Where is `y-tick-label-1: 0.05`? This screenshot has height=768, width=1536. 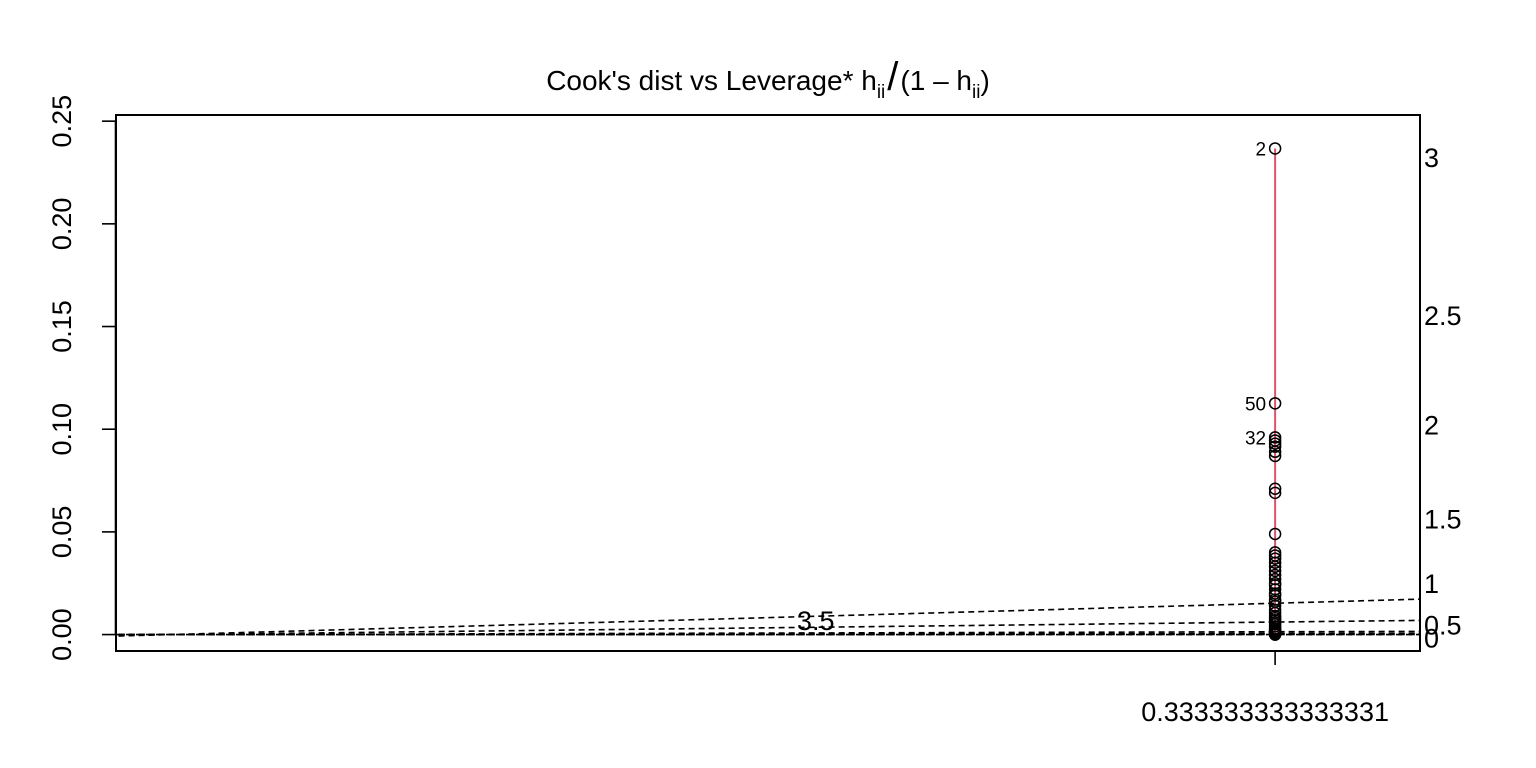
y-tick-label-1: 0.05 is located at coordinates (62, 532).